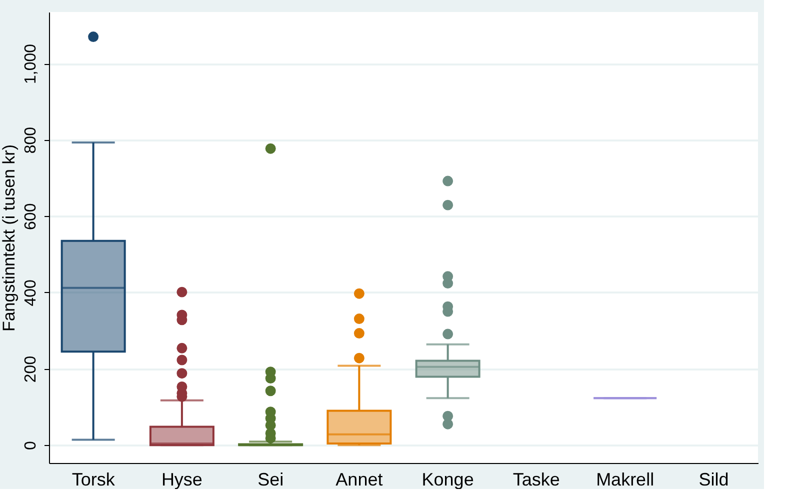 The width and height of the screenshot is (803, 495). What do you see at coordinates (713, 480) in the screenshot?
I see `x-tick-label: Sild` at bounding box center [713, 480].